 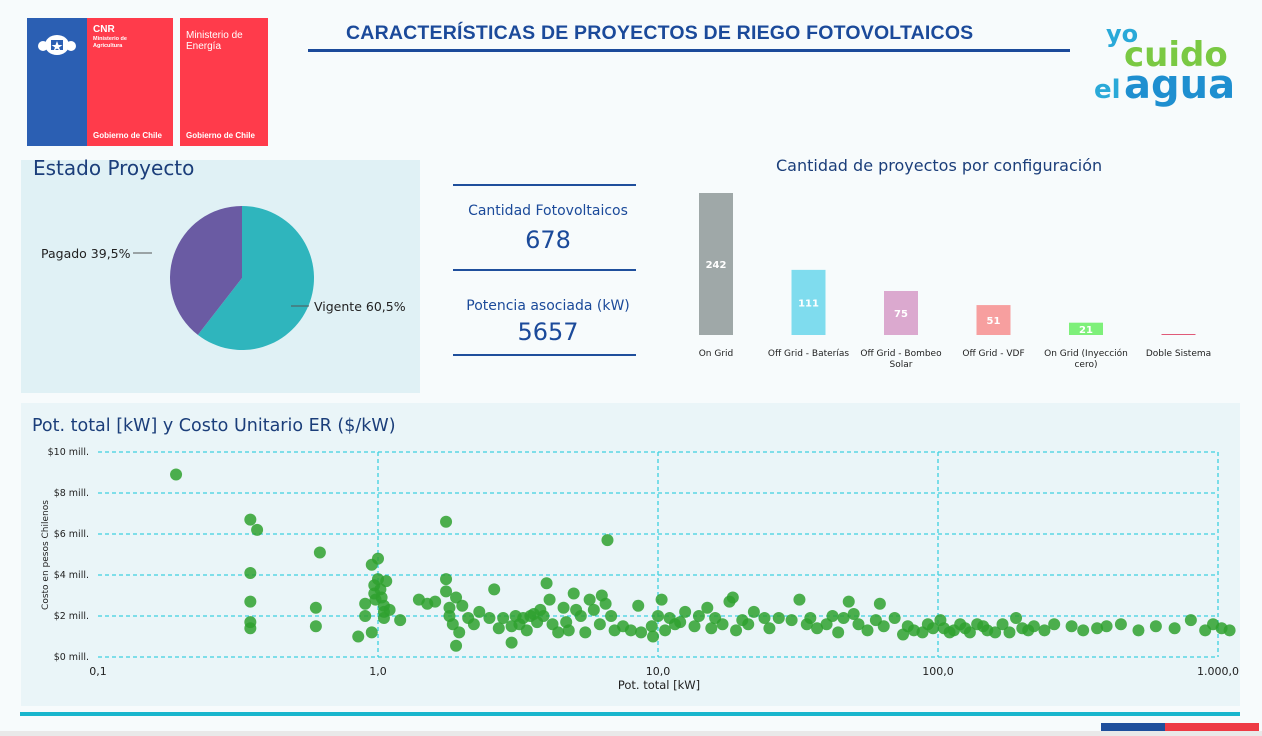 I want to click on config-bar-value: 51, so click(x=994, y=321).